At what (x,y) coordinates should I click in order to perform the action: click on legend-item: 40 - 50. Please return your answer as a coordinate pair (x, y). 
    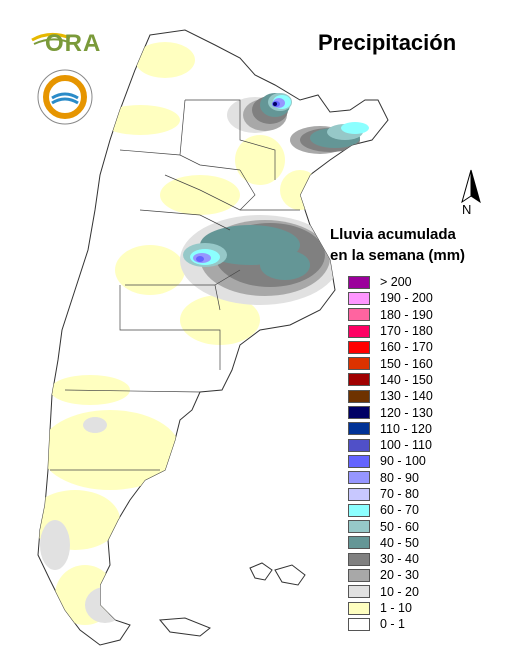
    Looking at the image, I should click on (390, 543).